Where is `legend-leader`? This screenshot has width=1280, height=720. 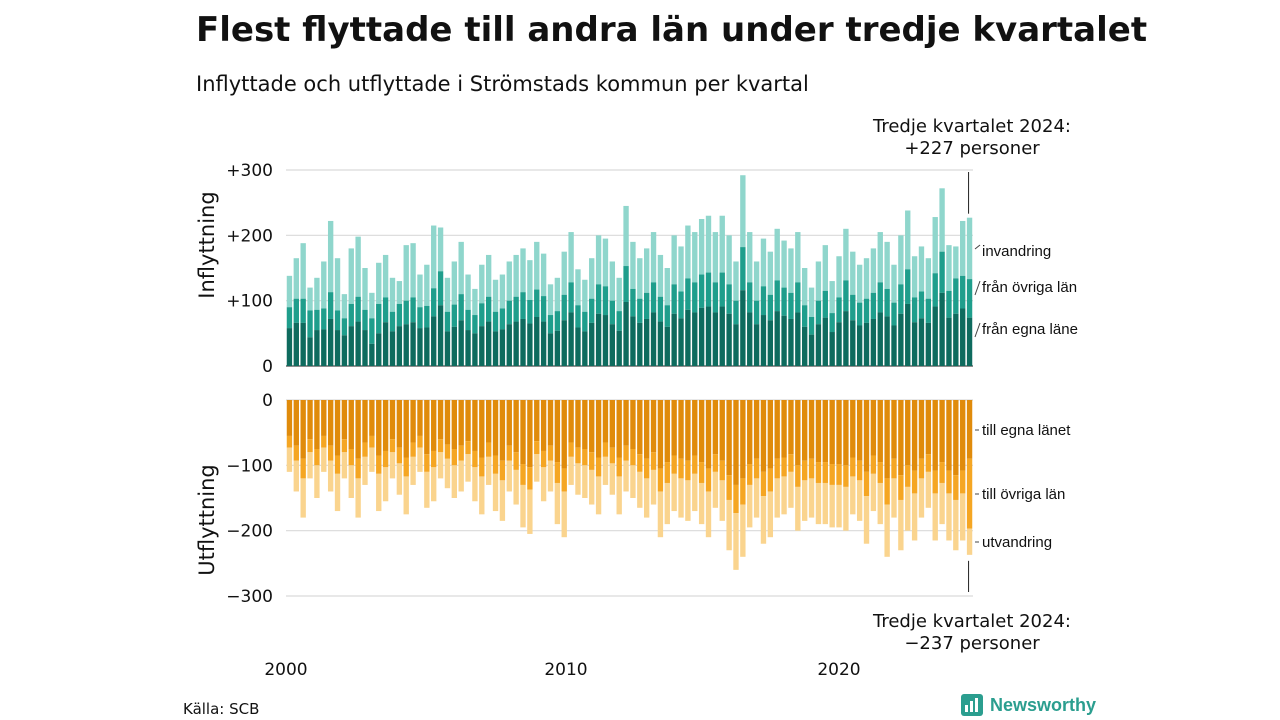
legend-leader is located at coordinates (977, 247).